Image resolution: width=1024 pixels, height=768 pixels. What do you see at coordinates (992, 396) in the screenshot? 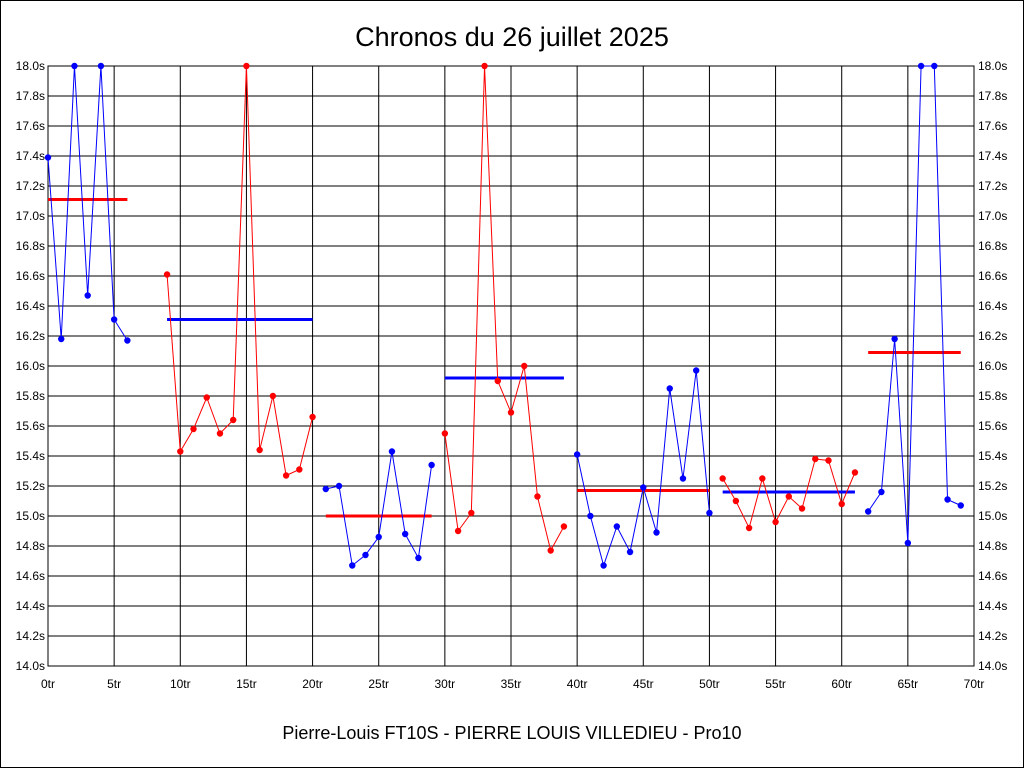
I see `y-tick-label-right: 15.8s` at bounding box center [992, 396].